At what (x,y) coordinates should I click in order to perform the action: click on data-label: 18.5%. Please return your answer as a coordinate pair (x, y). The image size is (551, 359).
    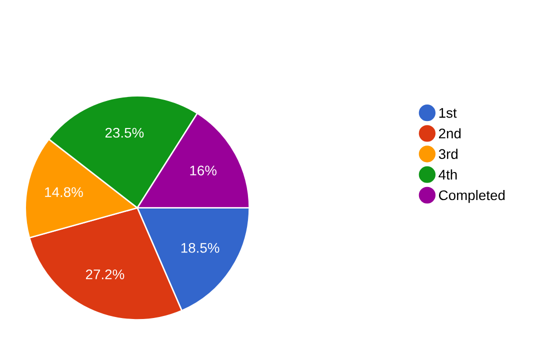
    Looking at the image, I should click on (200, 247).